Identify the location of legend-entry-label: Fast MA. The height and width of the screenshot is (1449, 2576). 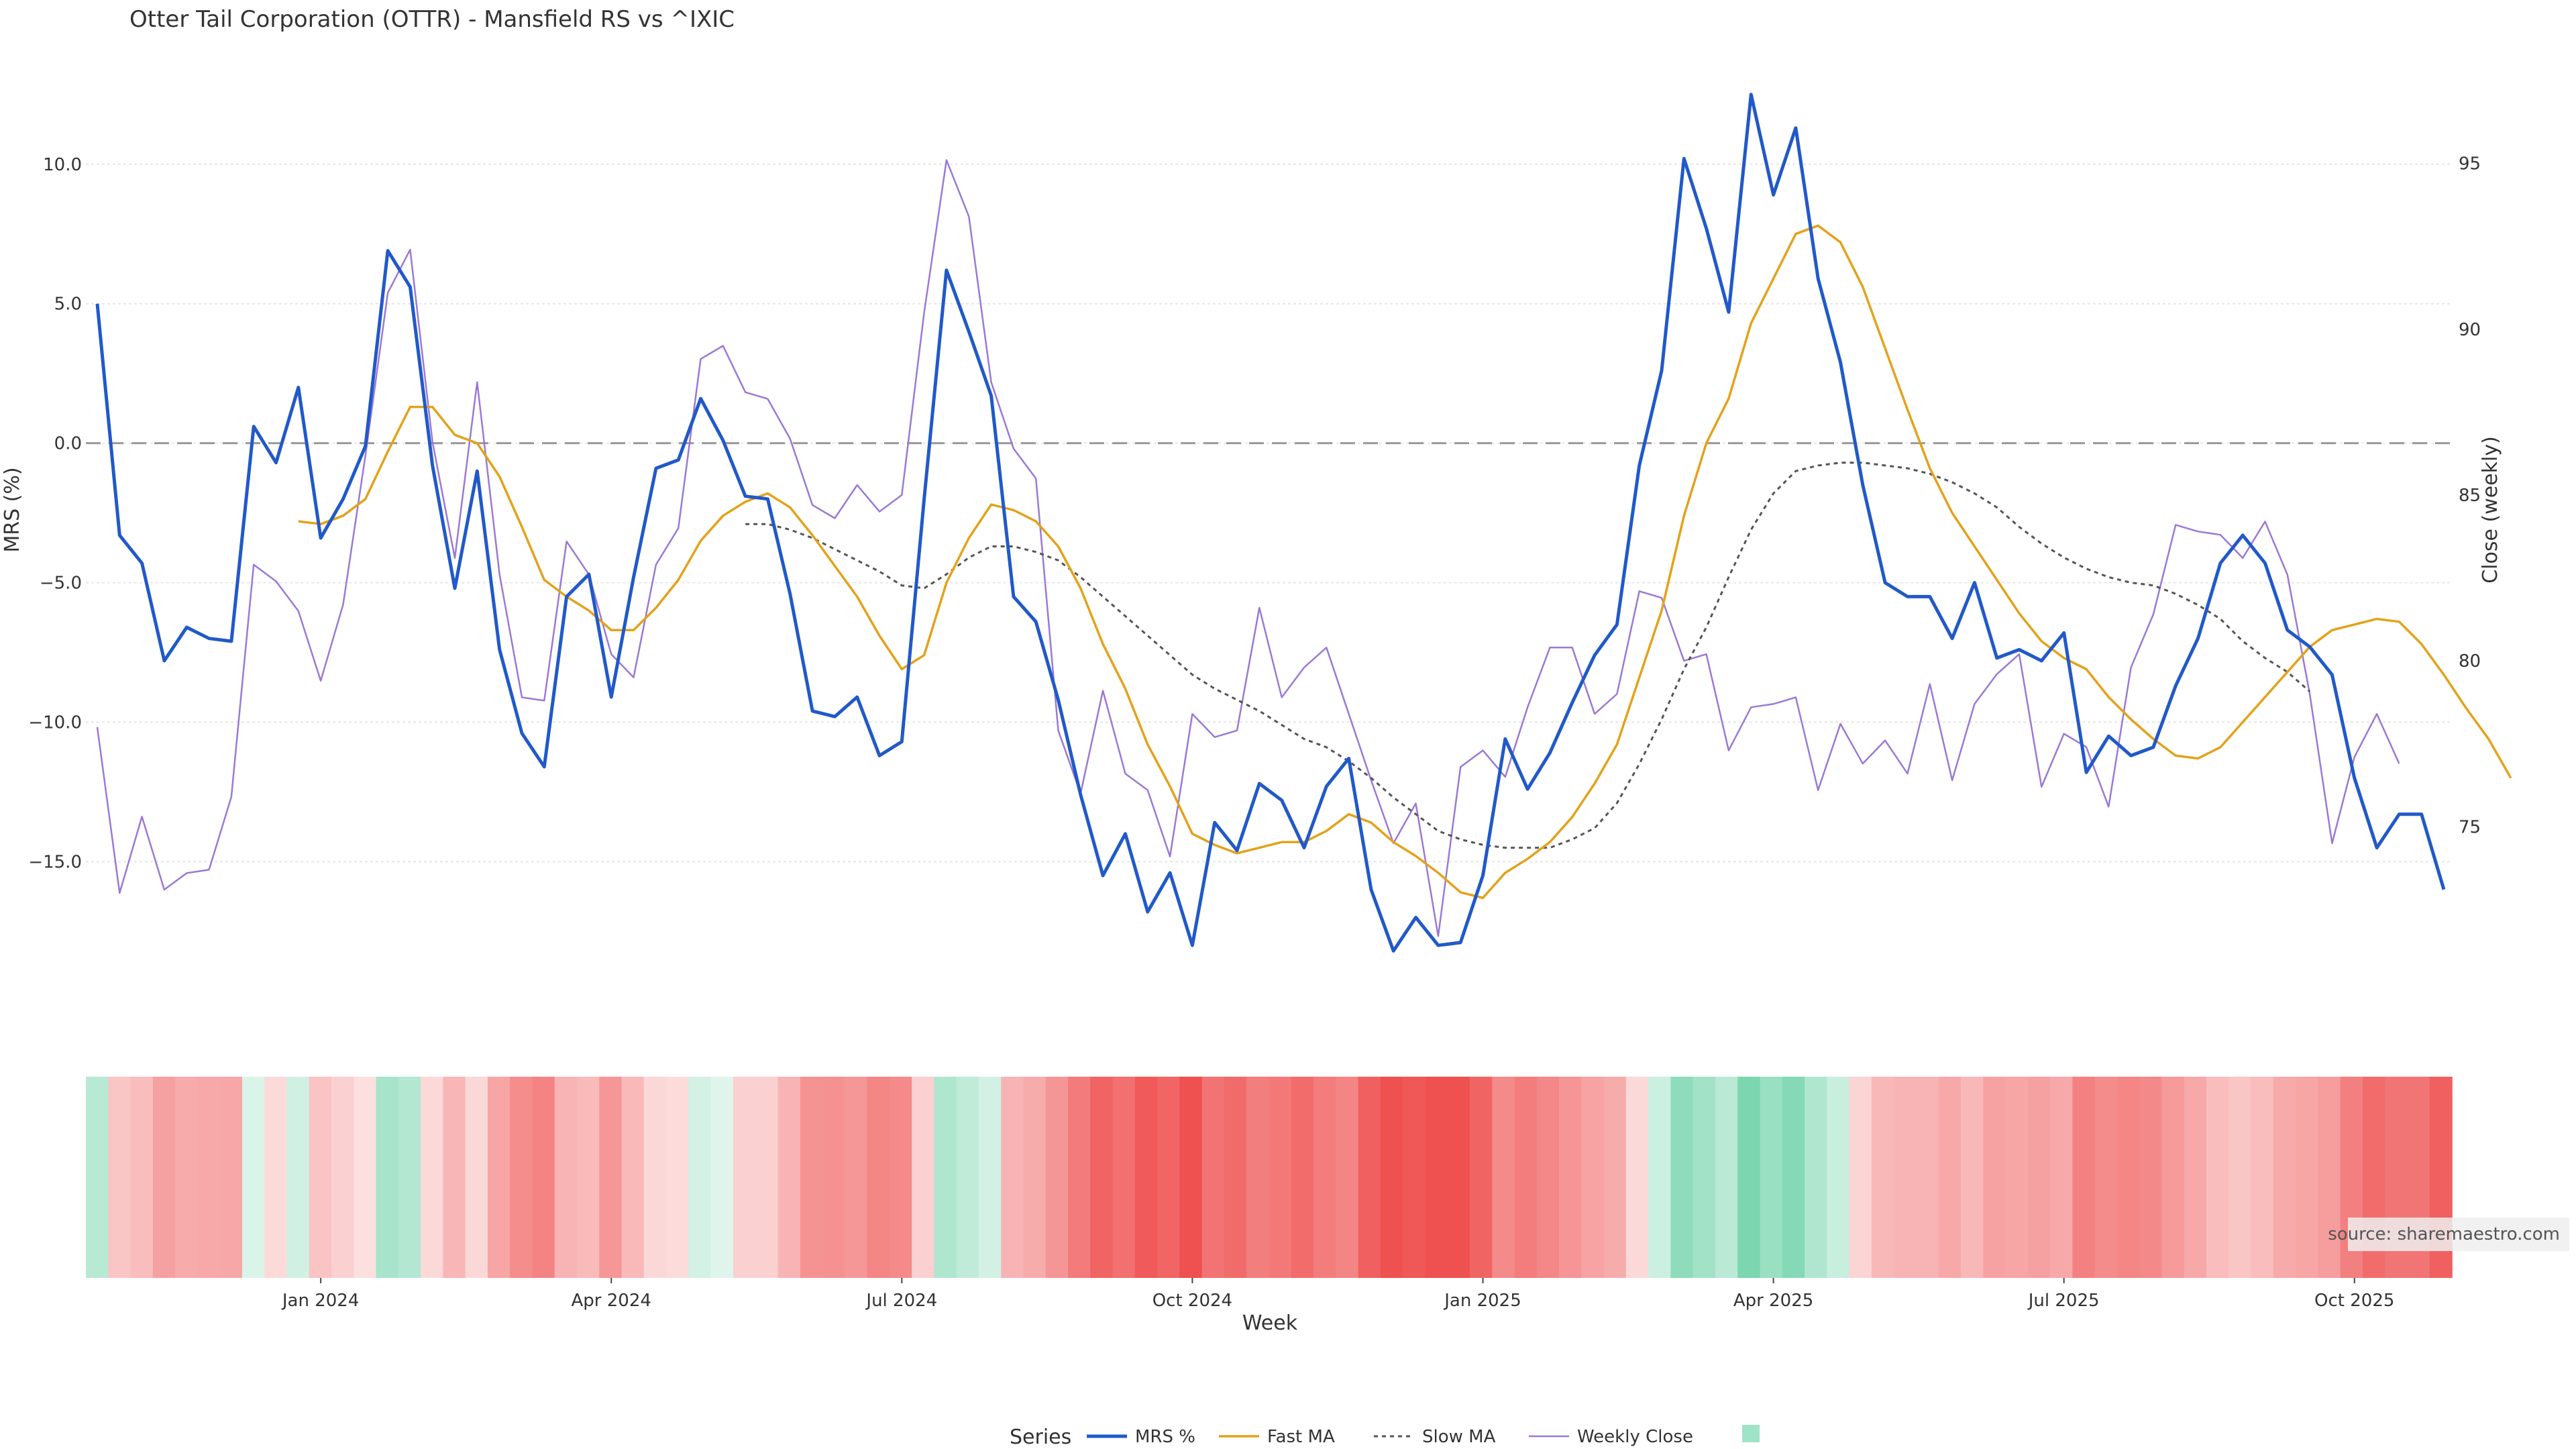
(1301, 1437).